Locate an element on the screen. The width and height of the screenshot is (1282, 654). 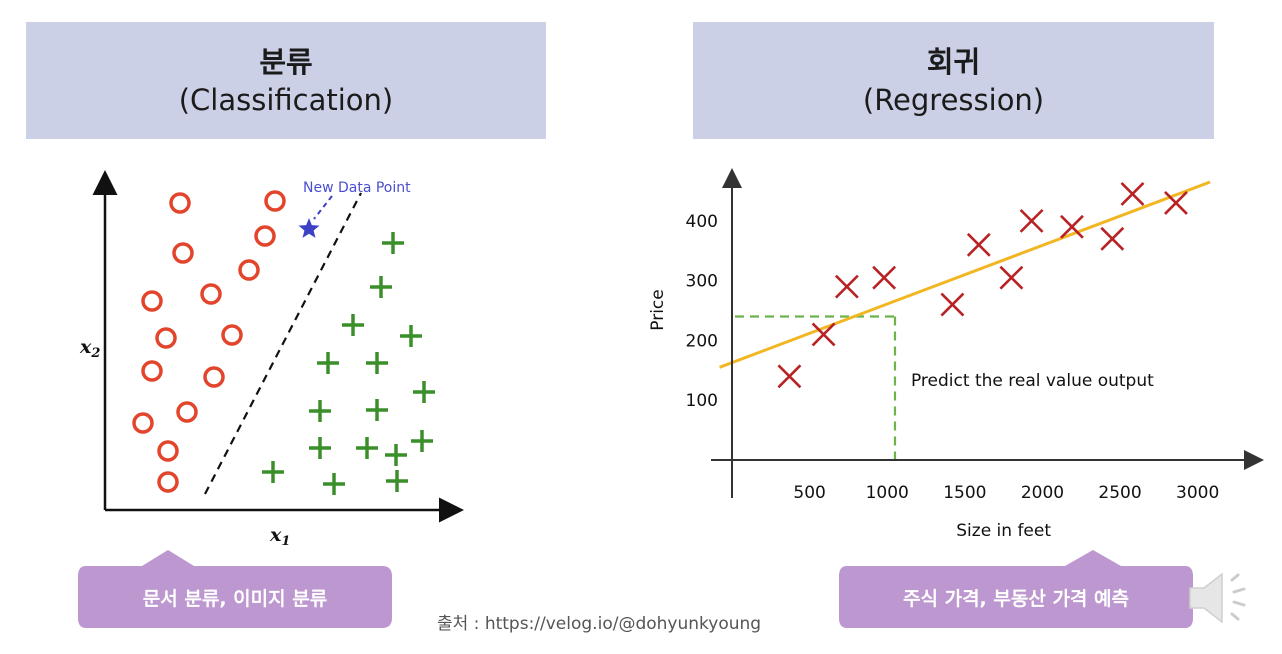
regression-callout-bubble is located at coordinates (1016, 589).